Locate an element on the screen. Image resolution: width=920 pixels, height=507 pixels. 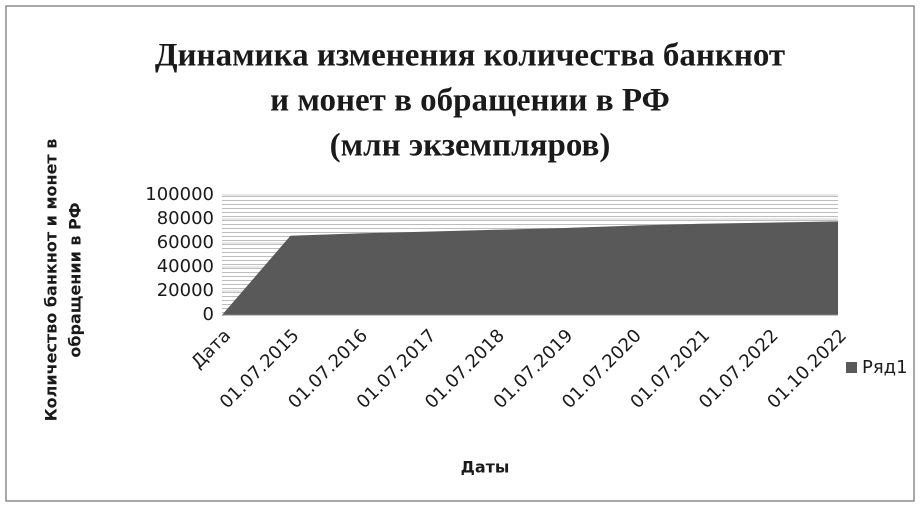
y-tick-label: 0 is located at coordinates (208, 314).